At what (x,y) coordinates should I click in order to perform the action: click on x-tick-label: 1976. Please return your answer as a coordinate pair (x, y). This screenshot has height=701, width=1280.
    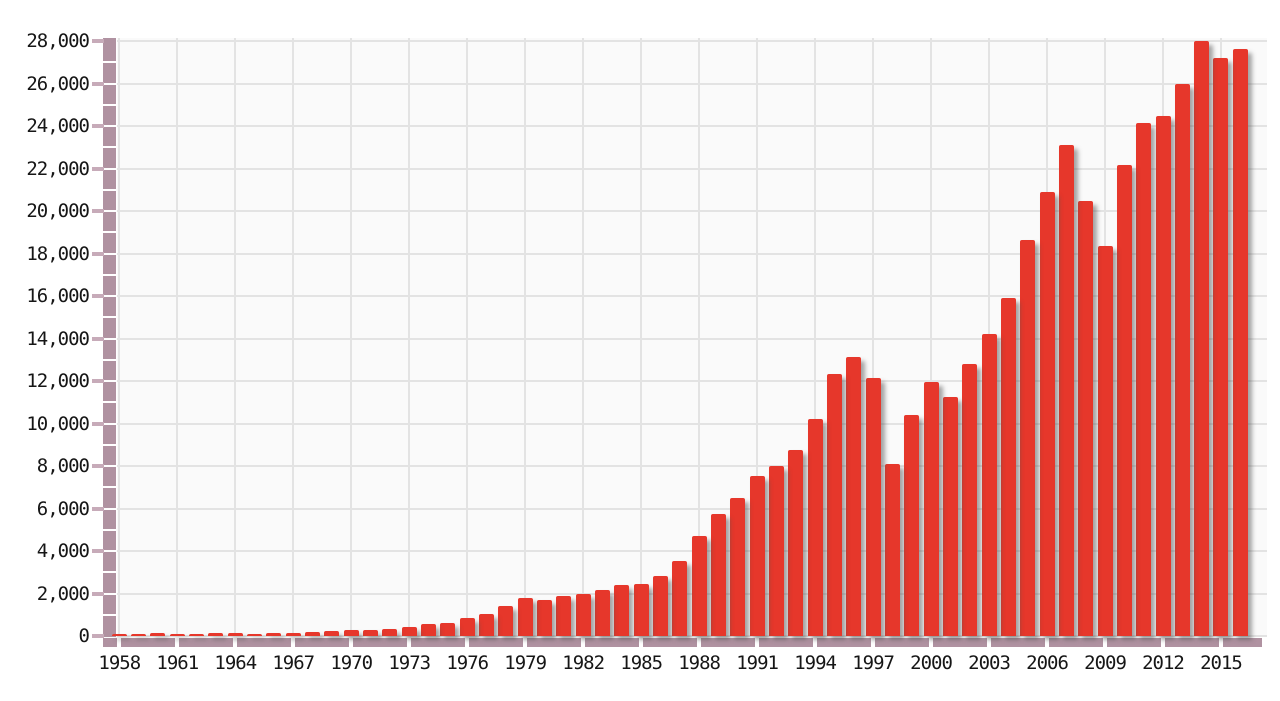
    Looking at the image, I should click on (467, 663).